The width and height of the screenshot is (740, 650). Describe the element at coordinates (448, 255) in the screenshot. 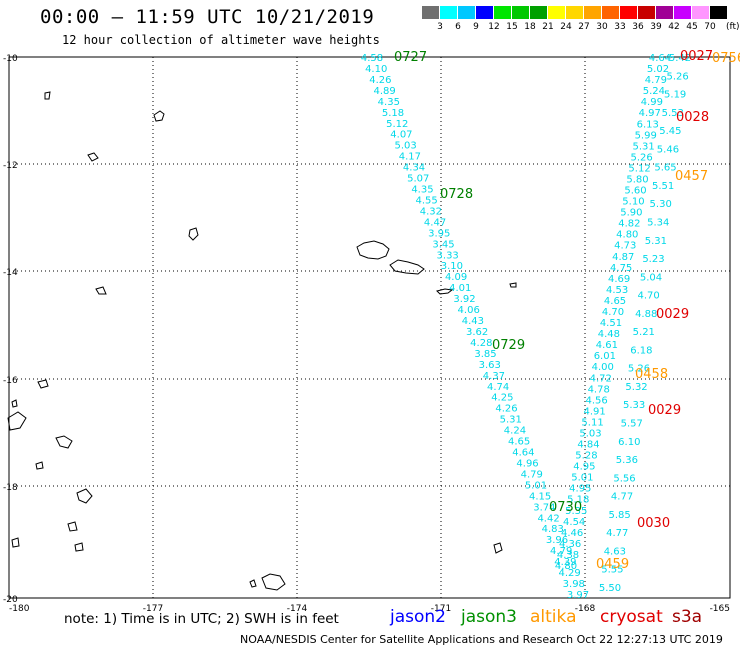

I see `wave-height-value: 3.33` at that location.